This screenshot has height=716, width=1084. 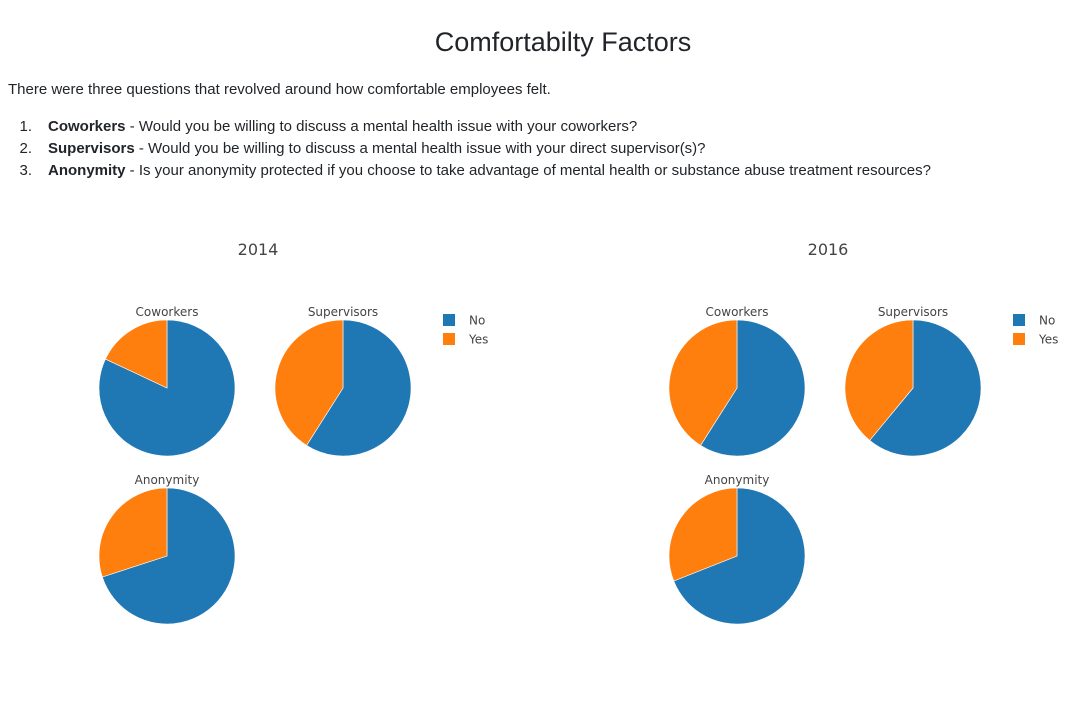 What do you see at coordinates (91, 148) in the screenshot?
I see `question-label: Supervisors` at bounding box center [91, 148].